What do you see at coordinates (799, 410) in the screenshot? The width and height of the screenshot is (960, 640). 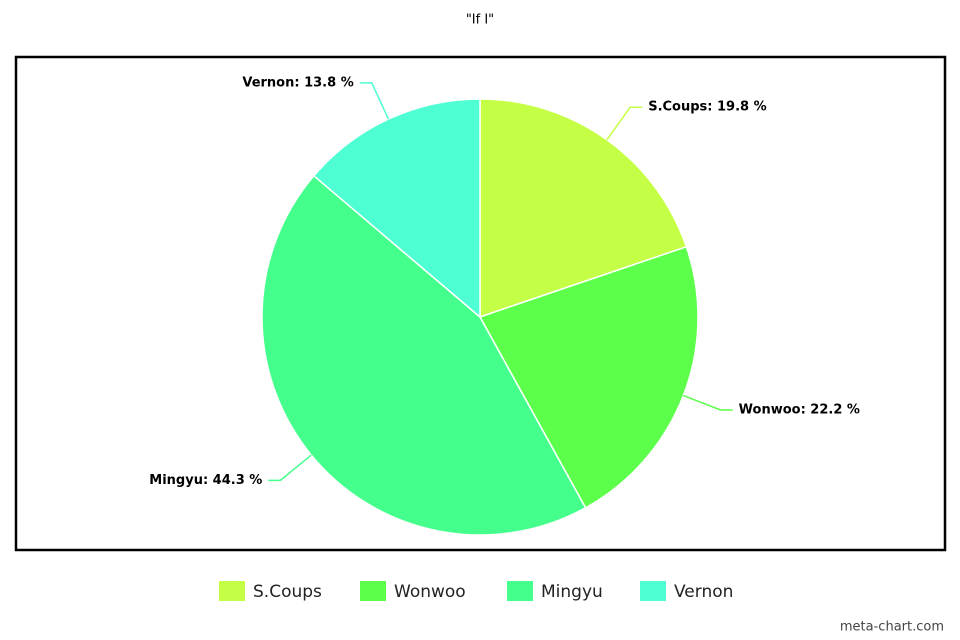 I see `slice-label: Wonwoo: 22.2 %` at bounding box center [799, 410].